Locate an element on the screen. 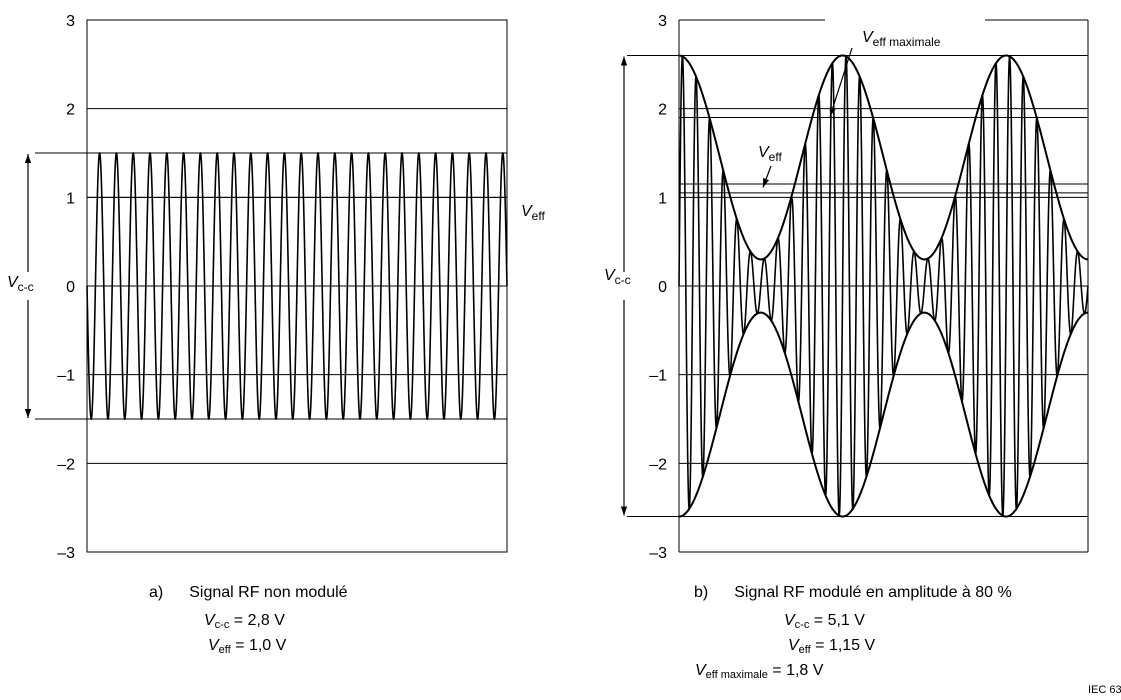 This screenshot has height=700, width=1121. figure-reference: IEC 6321 is located at coordinates (1104, 690).